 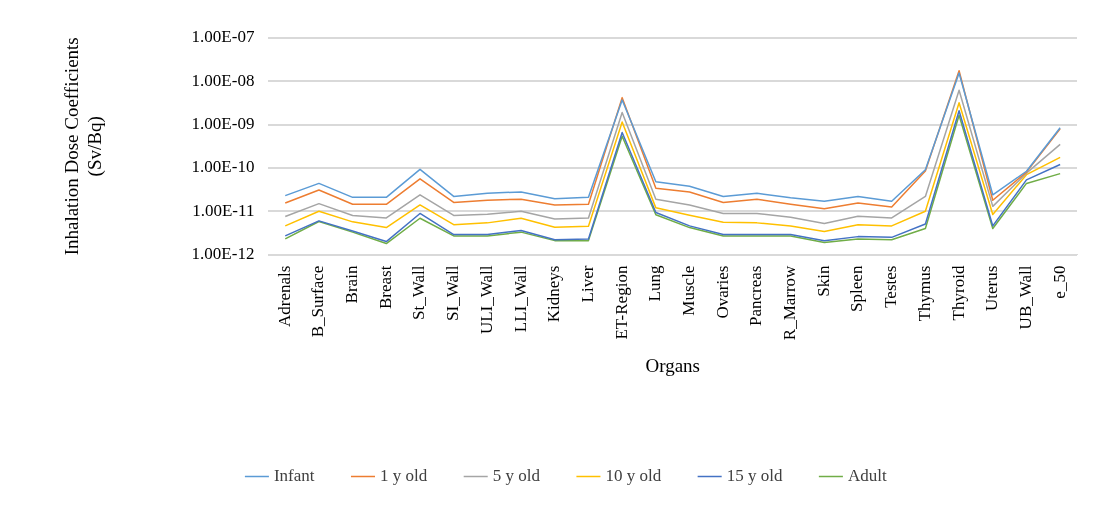 I want to click on x-tick-label: Testes, so click(x=891, y=286).